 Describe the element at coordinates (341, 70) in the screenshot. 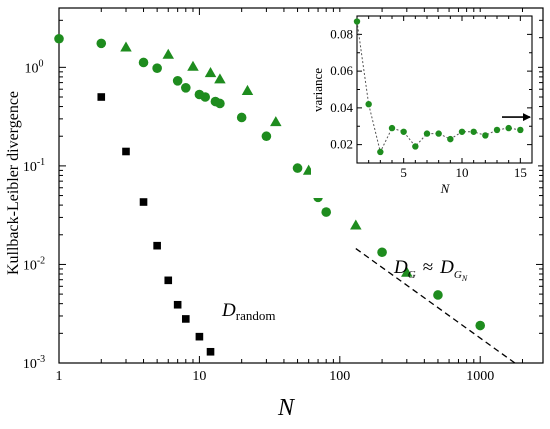

I see `inset-y-tick-label: 0.06` at that location.